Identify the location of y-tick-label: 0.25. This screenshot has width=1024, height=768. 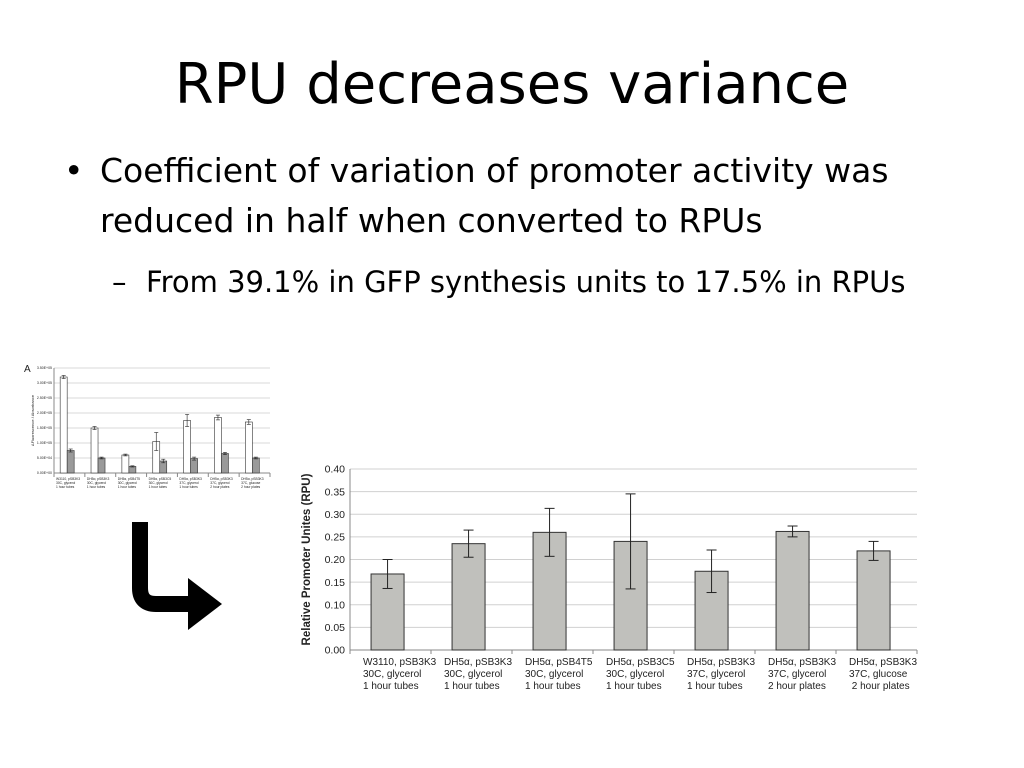
(335, 538).